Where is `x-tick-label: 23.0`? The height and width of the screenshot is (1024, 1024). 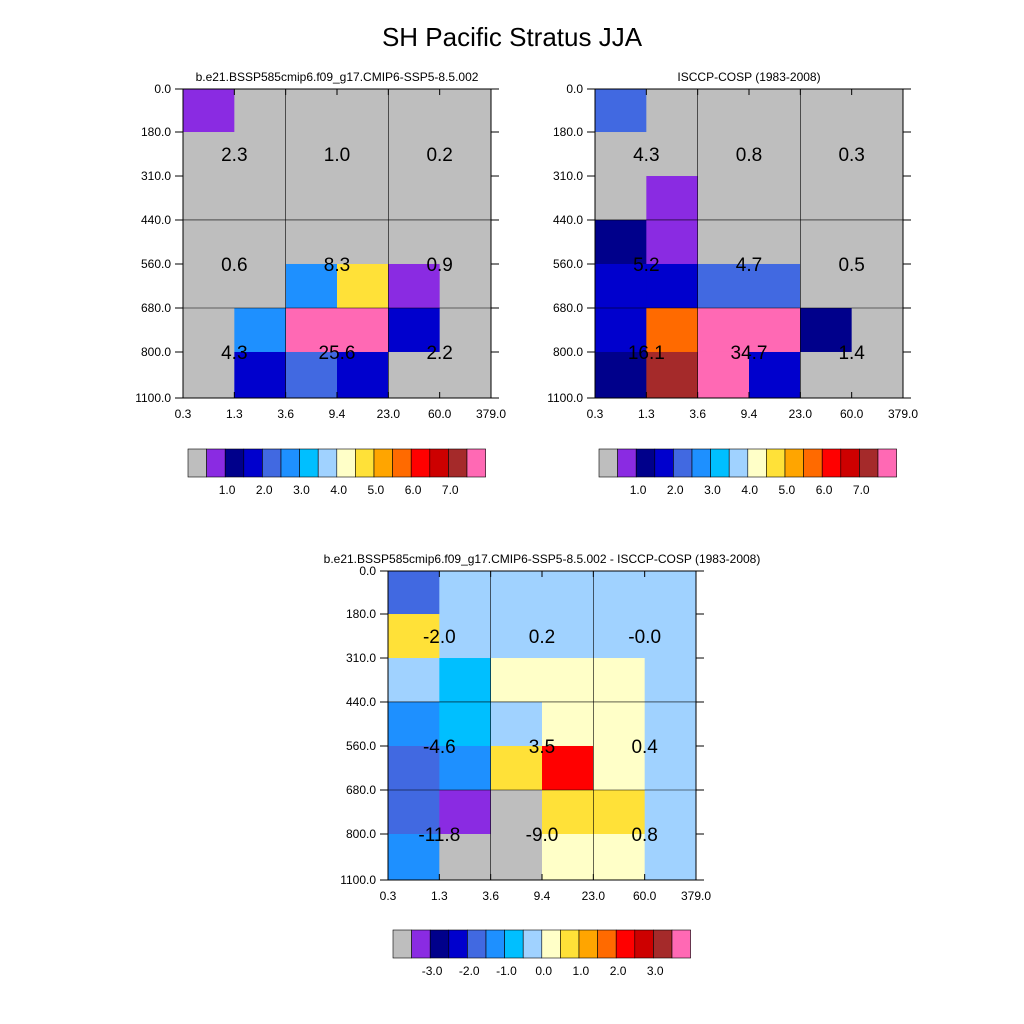
x-tick-label: 23.0 is located at coordinates (594, 896).